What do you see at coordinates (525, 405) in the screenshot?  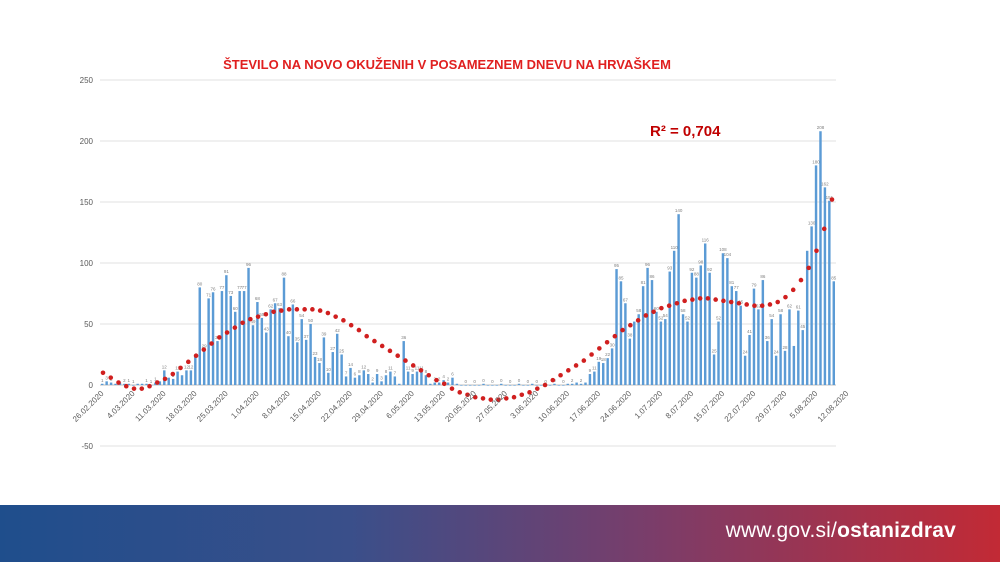 I see `x-tick-label: 3.06.2020` at bounding box center [525, 405].